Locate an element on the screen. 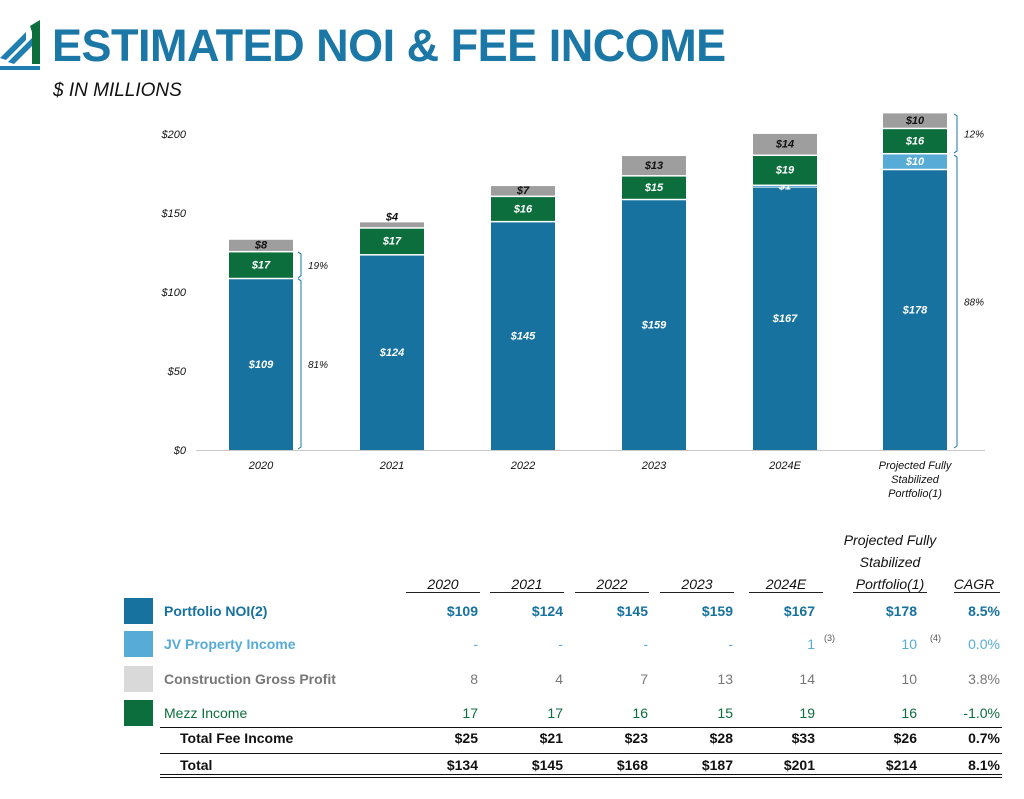 The image size is (1024, 799). table-row-label: Construction Gross Profit is located at coordinates (250, 679).